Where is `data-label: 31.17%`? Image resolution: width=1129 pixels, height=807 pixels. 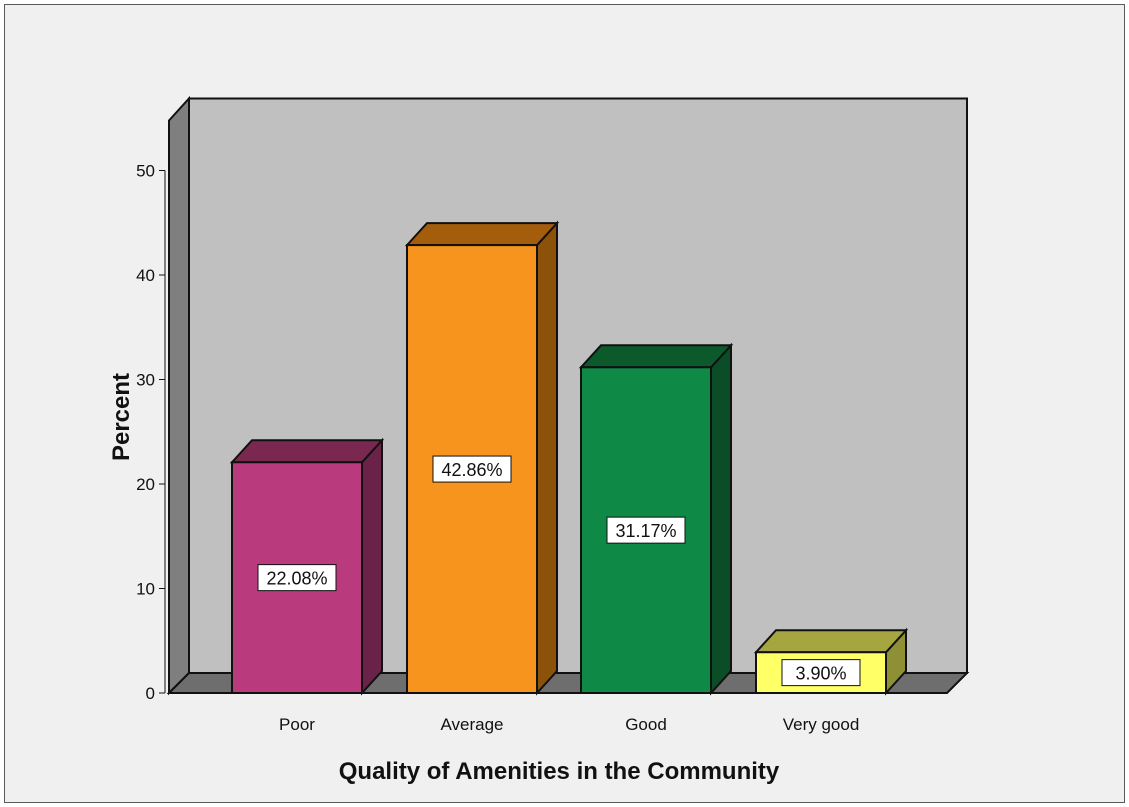 data-label: 31.17% is located at coordinates (645, 531).